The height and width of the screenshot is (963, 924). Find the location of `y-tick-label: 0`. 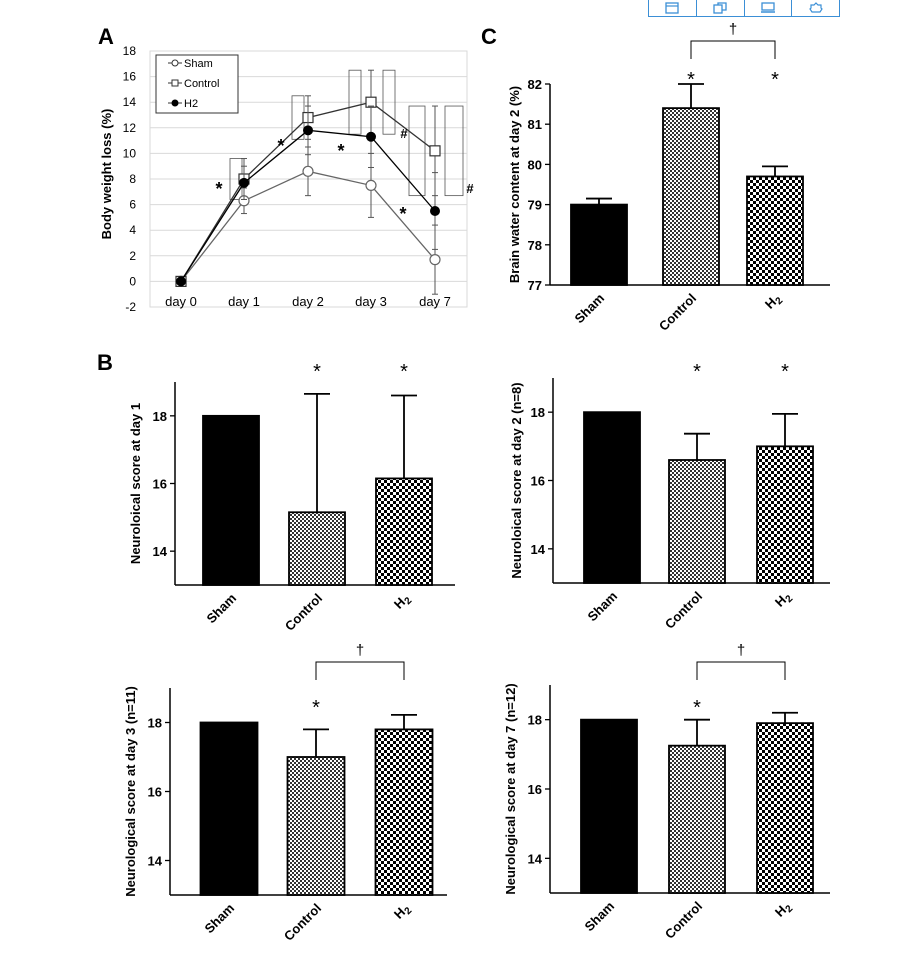

y-tick-label: 0 is located at coordinates (132, 281).